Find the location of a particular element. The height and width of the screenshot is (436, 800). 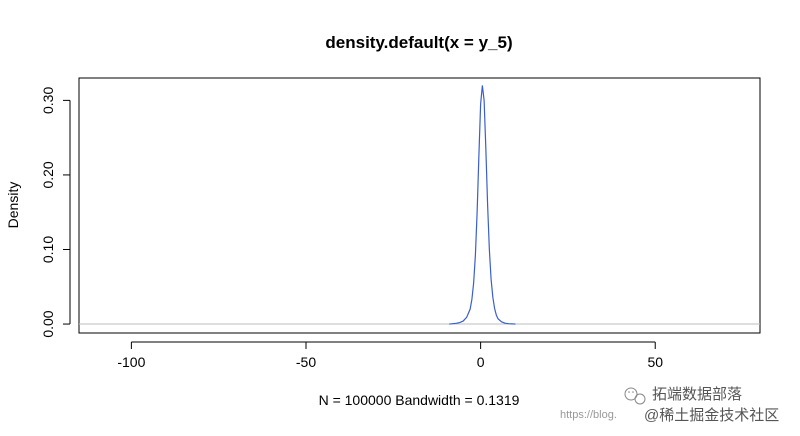

watermark-community: @稀土掘金技术社区 is located at coordinates (711, 415).